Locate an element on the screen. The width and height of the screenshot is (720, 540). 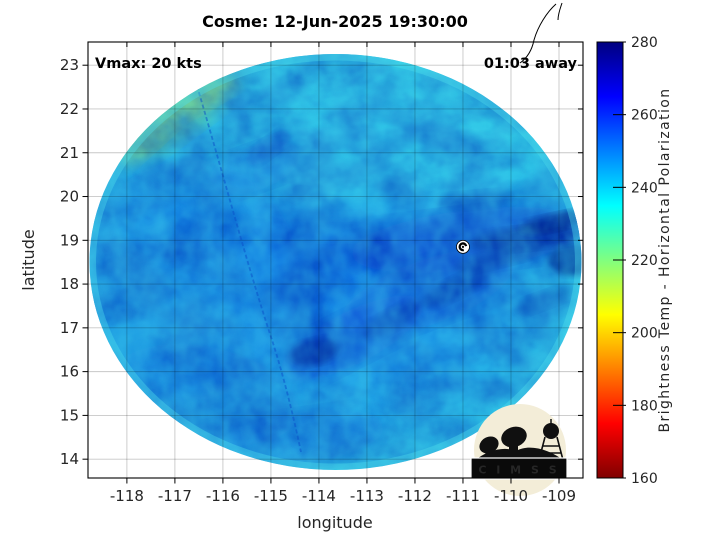
y-tick-label: 14 is located at coordinates (69, 459).